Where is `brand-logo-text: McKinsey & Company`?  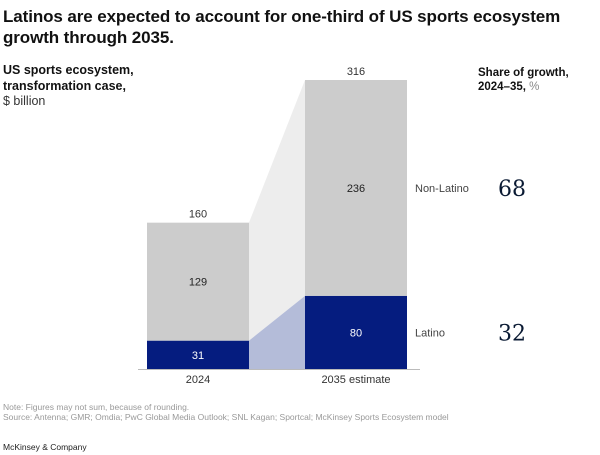
brand-logo-text: McKinsey & Company is located at coordinates (45, 447).